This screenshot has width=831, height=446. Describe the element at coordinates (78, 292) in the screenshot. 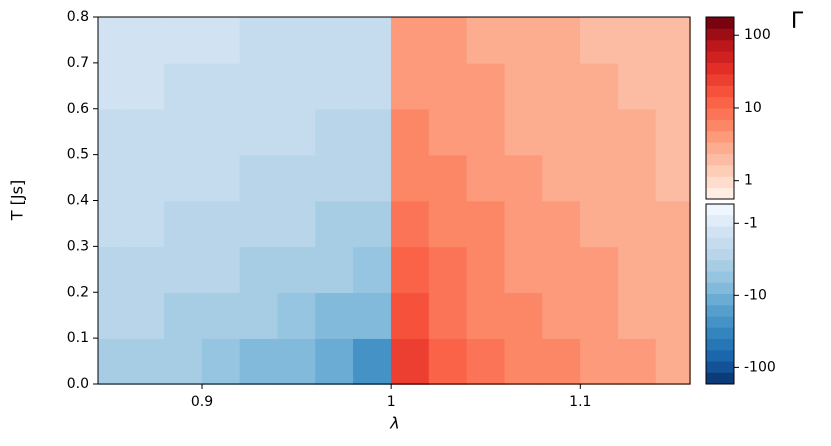

I see `y-tick-label: 0.2` at that location.